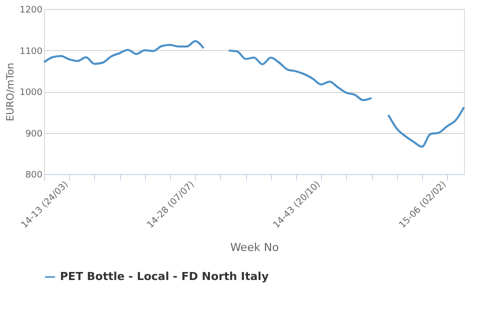  I want to click on y-tick-label: 1200, so click(31, 11).